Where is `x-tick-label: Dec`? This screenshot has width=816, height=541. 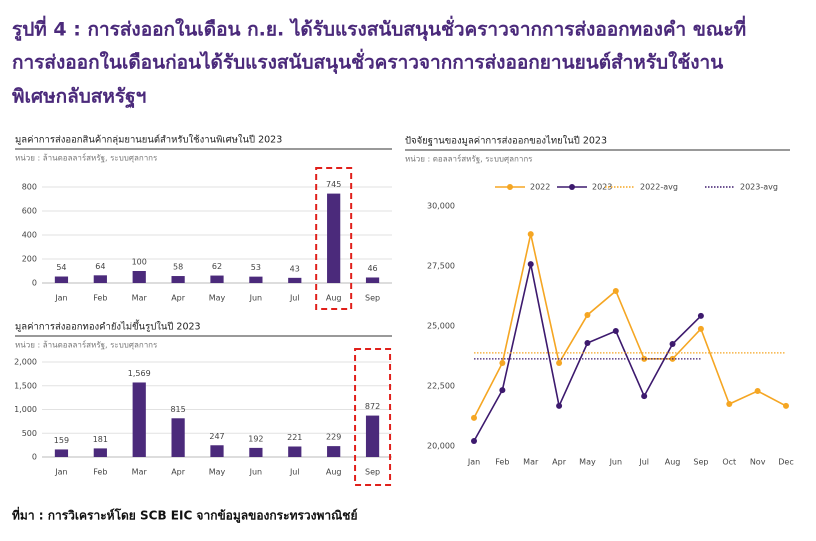 x-tick-label: Dec is located at coordinates (785, 462).